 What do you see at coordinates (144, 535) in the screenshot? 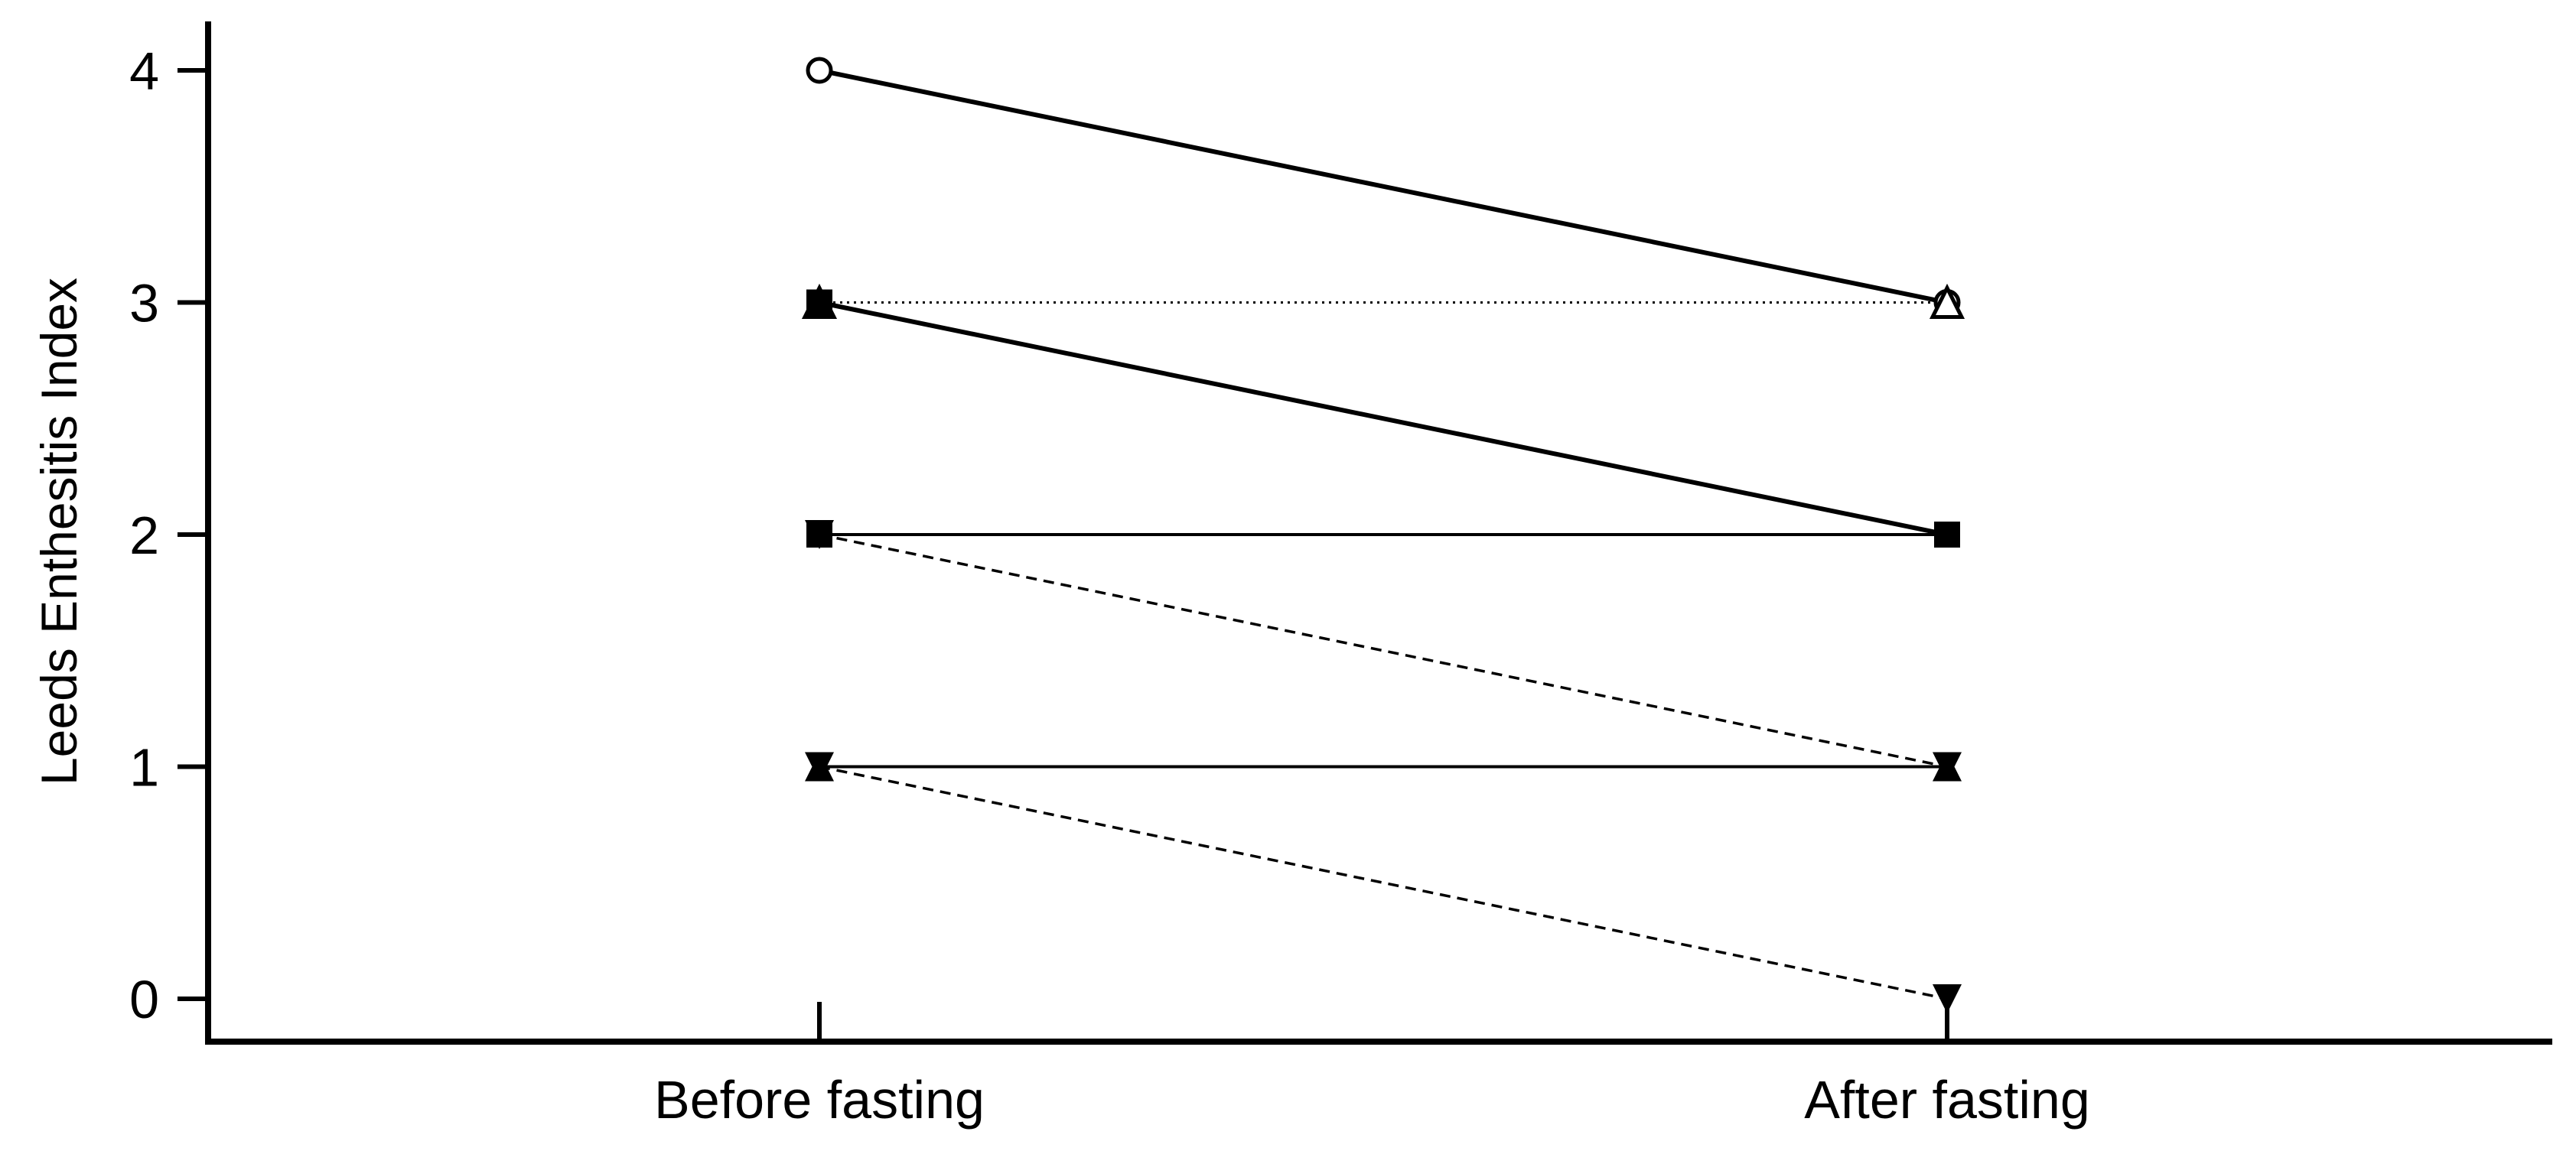
I see `y-tick-label-2: 2` at bounding box center [144, 535].